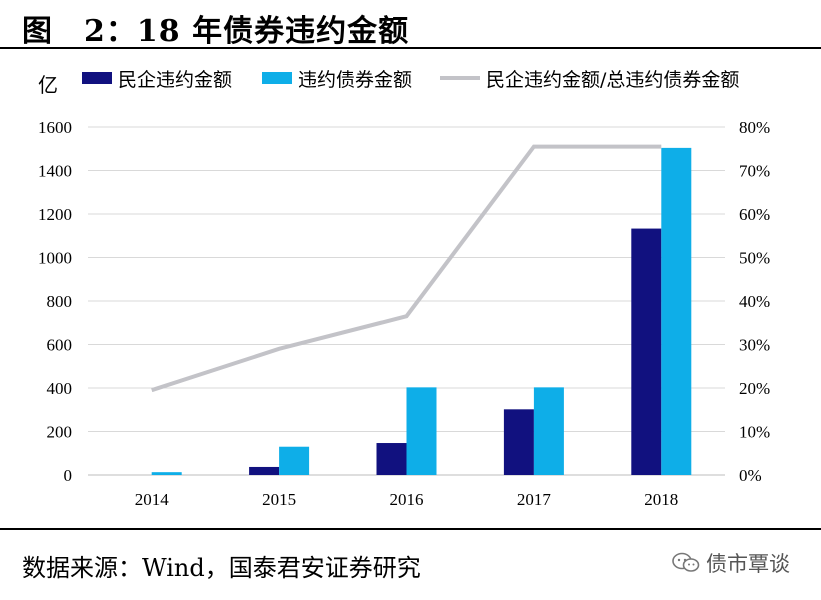 The width and height of the screenshot is (821, 600). I want to click on y-left-tick-label: 0, so click(68, 475).